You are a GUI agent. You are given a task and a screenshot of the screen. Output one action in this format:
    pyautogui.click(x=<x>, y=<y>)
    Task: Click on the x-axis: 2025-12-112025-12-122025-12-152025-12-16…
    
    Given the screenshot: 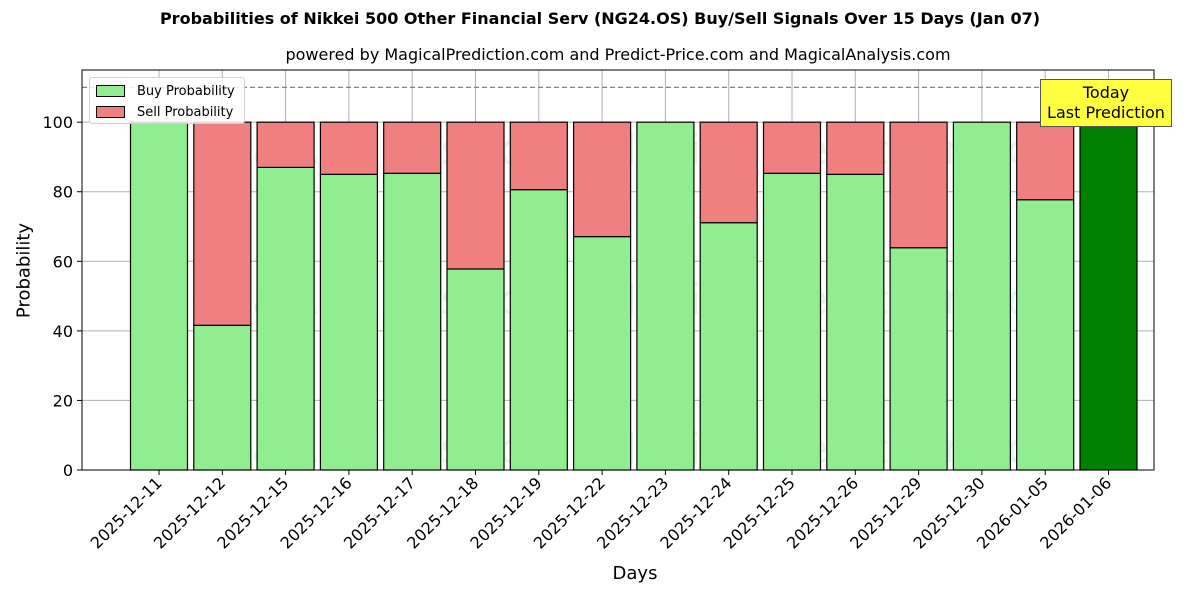 What is the action you would take?
    pyautogui.click(x=601, y=511)
    